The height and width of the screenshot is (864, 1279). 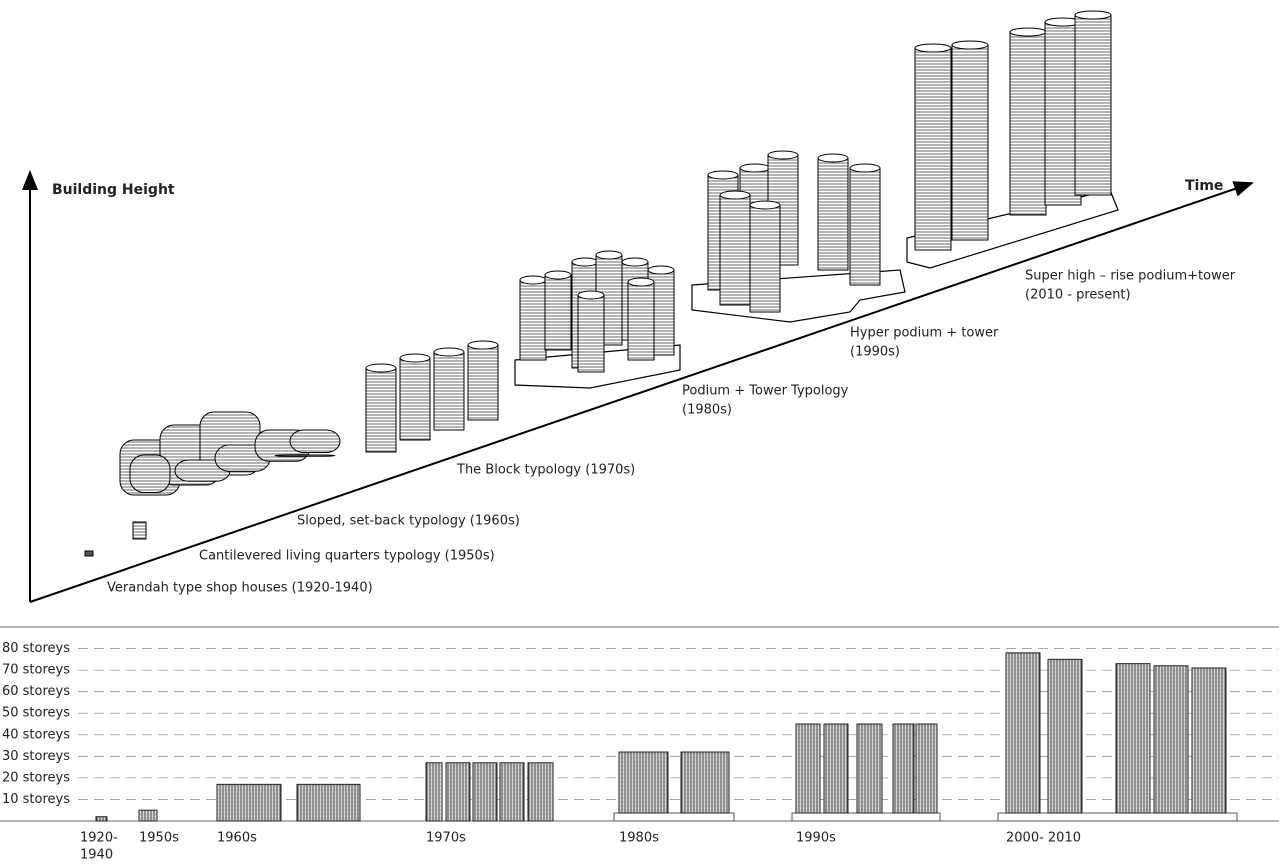 What do you see at coordinates (36, 670) in the screenshot?
I see `y-tick-label: 70 storeys` at bounding box center [36, 670].